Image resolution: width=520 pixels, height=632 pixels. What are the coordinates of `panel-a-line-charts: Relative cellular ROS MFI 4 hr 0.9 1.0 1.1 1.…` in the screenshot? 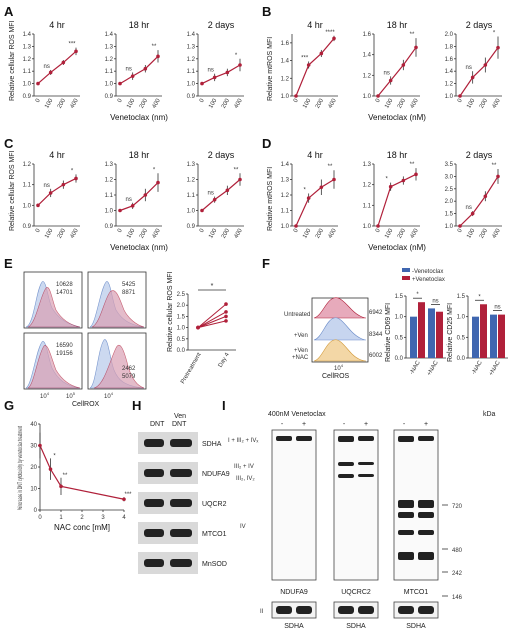 It's located at (126, 71).